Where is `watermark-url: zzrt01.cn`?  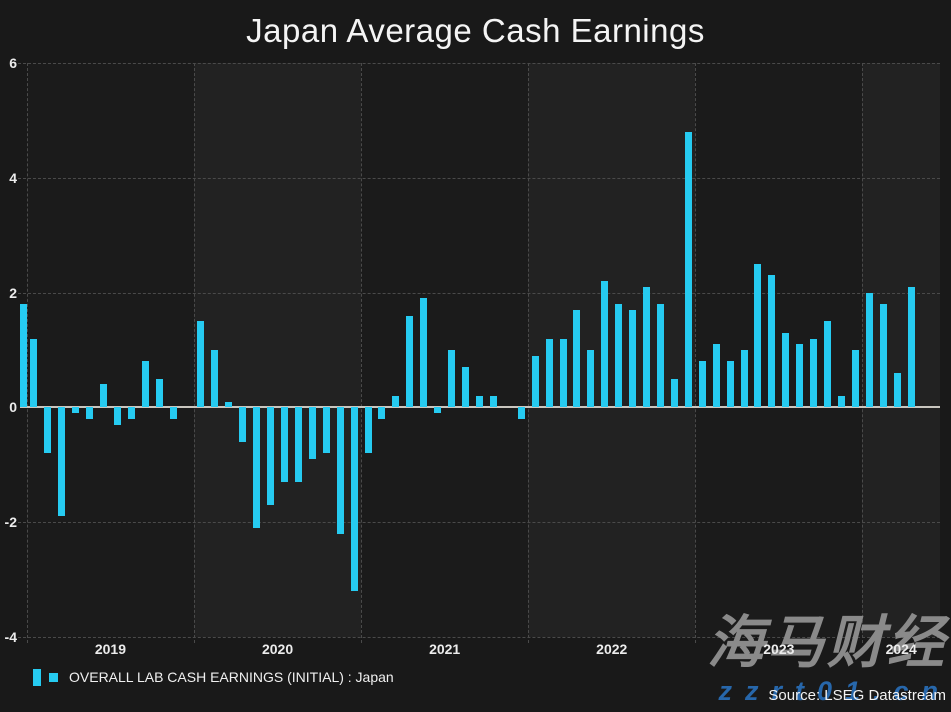 watermark-url: zzrt01.cn is located at coordinates (834, 691).